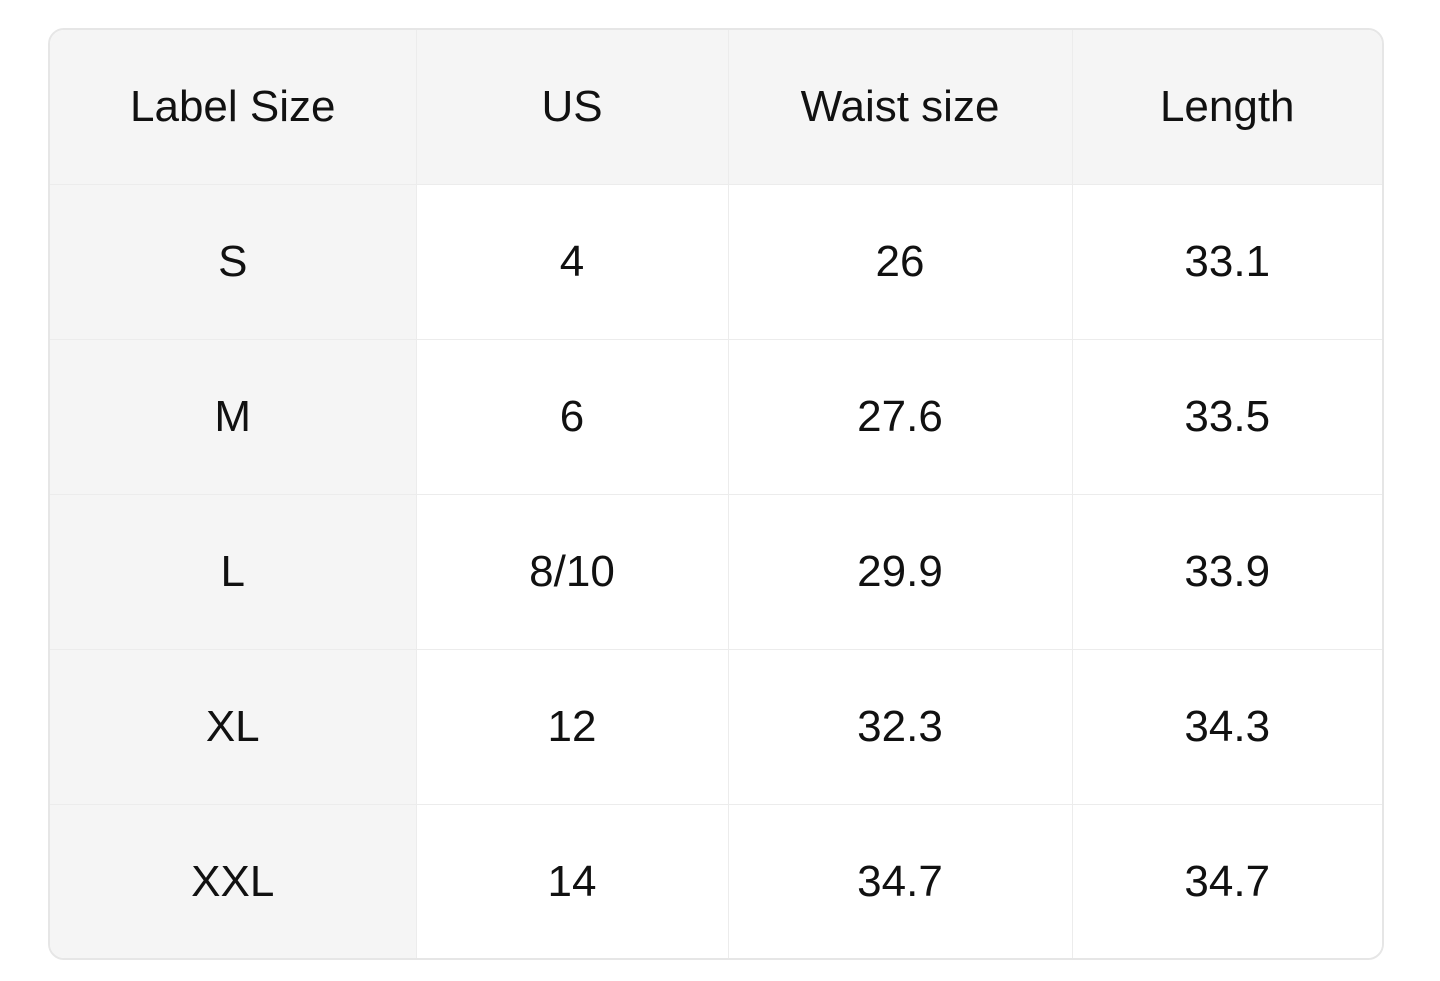 The width and height of the screenshot is (1440, 981). I want to click on table-row: M 6 27.6 33.5, so click(716, 417).